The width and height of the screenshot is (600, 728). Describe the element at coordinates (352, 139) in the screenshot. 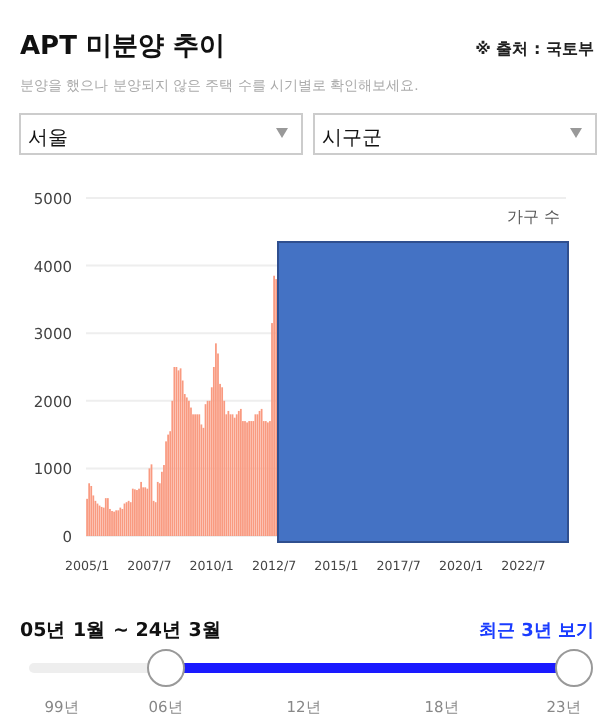

I see `text: 시구군` at that location.